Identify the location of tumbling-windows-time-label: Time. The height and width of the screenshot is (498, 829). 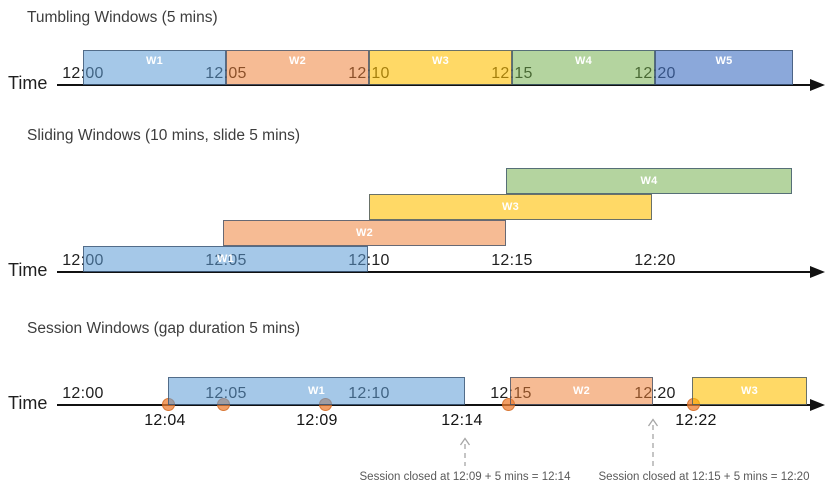
(28, 83).